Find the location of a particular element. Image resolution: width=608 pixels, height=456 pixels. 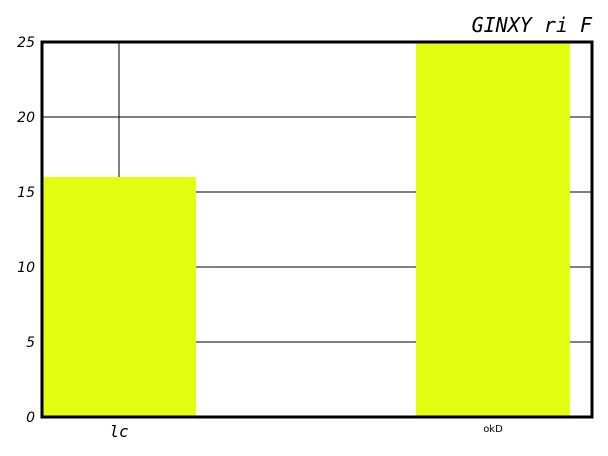

y-tick-label-15: 15 is located at coordinates (26, 193).